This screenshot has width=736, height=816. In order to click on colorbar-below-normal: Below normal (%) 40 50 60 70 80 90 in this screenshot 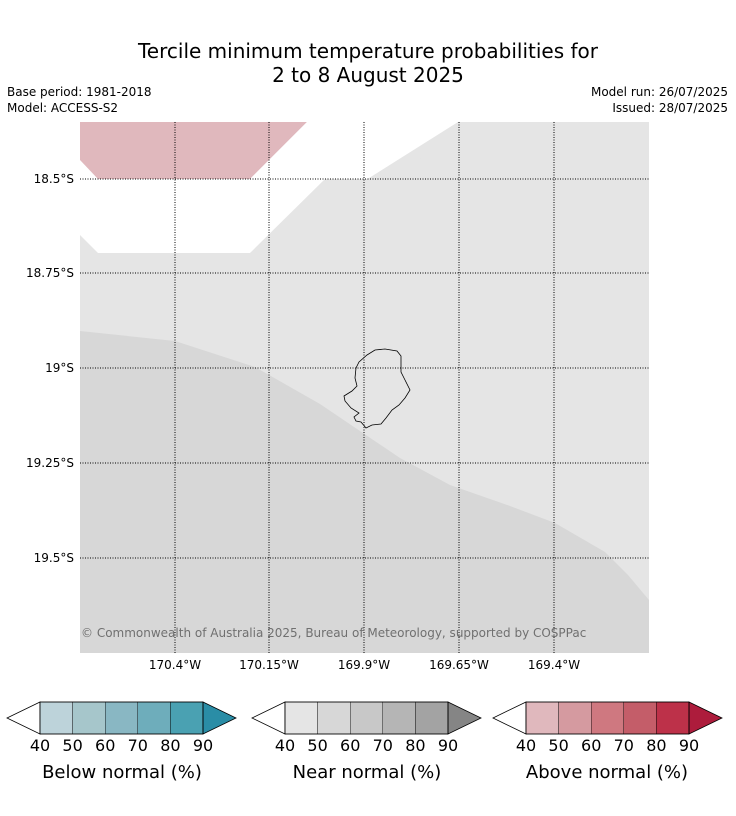, I will do `click(121, 742)`.